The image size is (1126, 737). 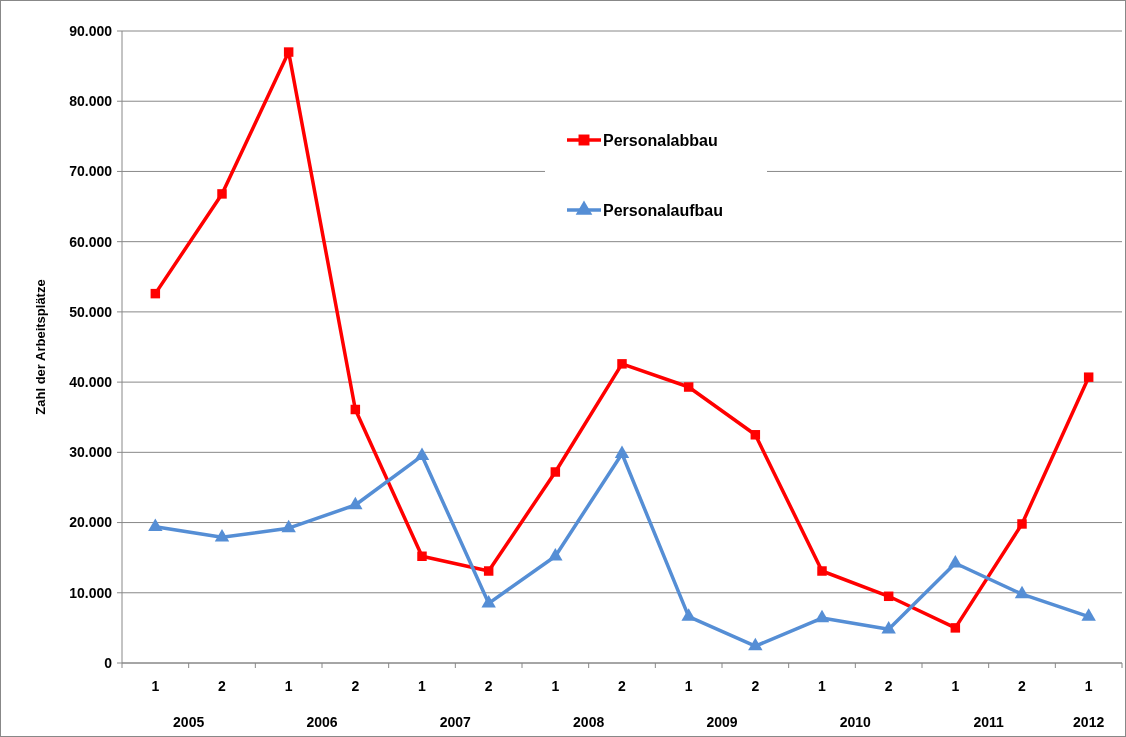 What do you see at coordinates (660, 140) in the screenshot?
I see `legend-label: Personalabbau` at bounding box center [660, 140].